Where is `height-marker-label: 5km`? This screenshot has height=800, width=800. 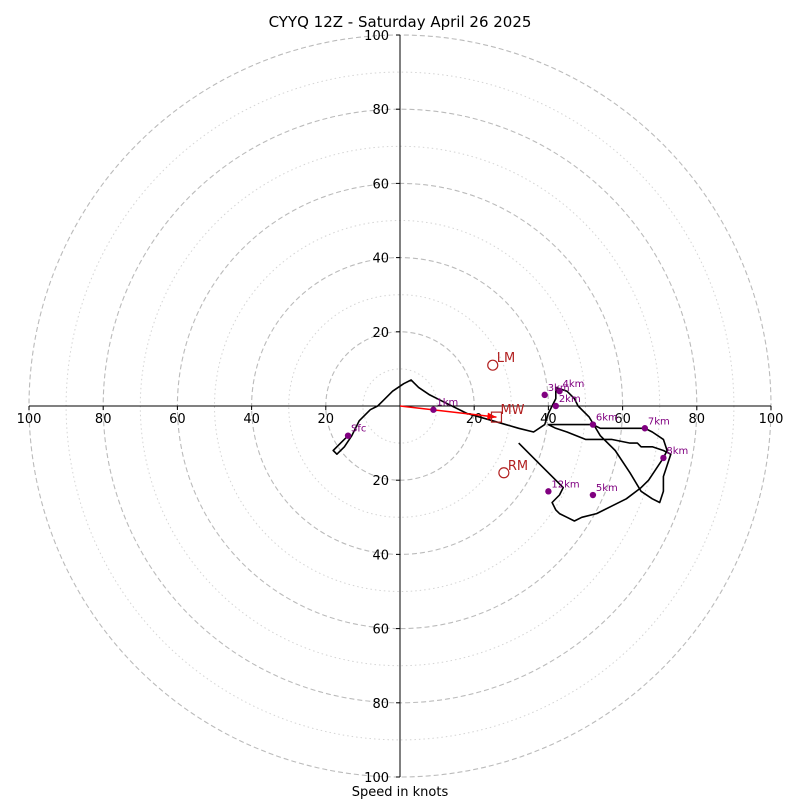
height-marker-label: 5km is located at coordinates (607, 488).